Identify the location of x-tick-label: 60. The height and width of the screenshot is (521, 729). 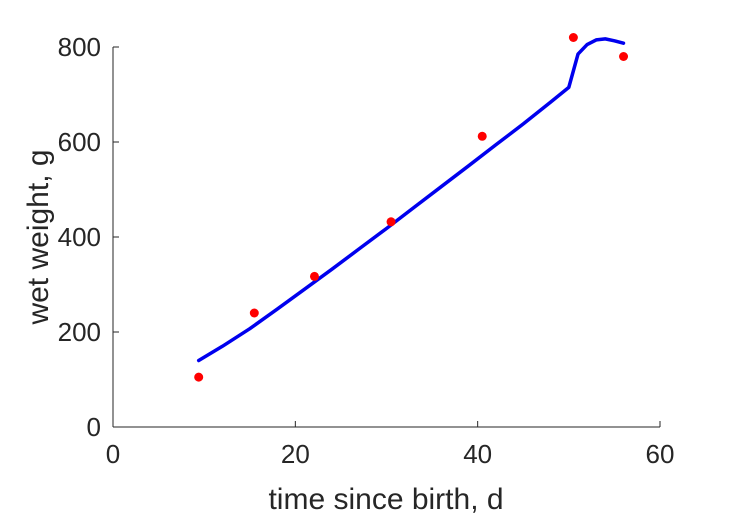
(660, 454).